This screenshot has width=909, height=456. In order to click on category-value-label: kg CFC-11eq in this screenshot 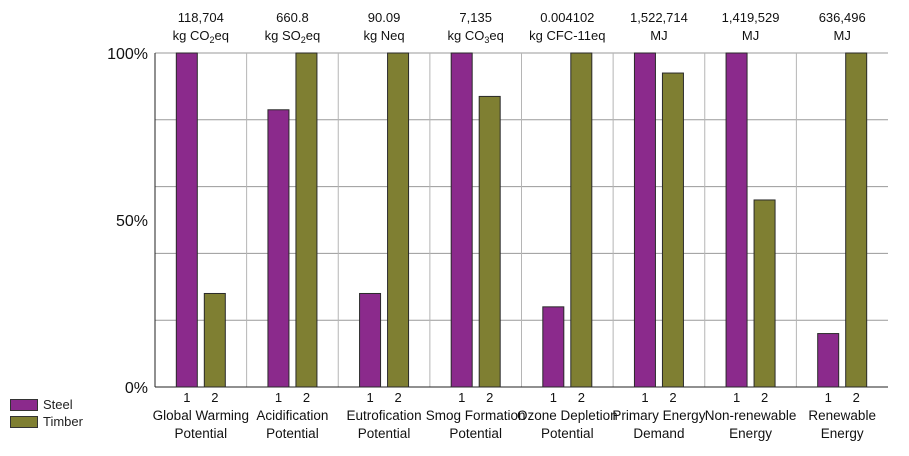, I will do `click(567, 35)`.